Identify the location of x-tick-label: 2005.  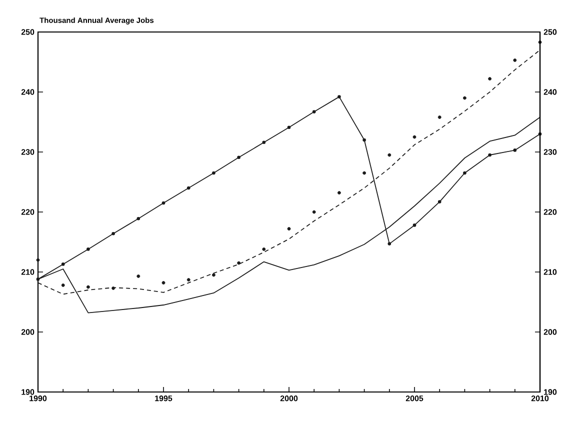
(415, 399).